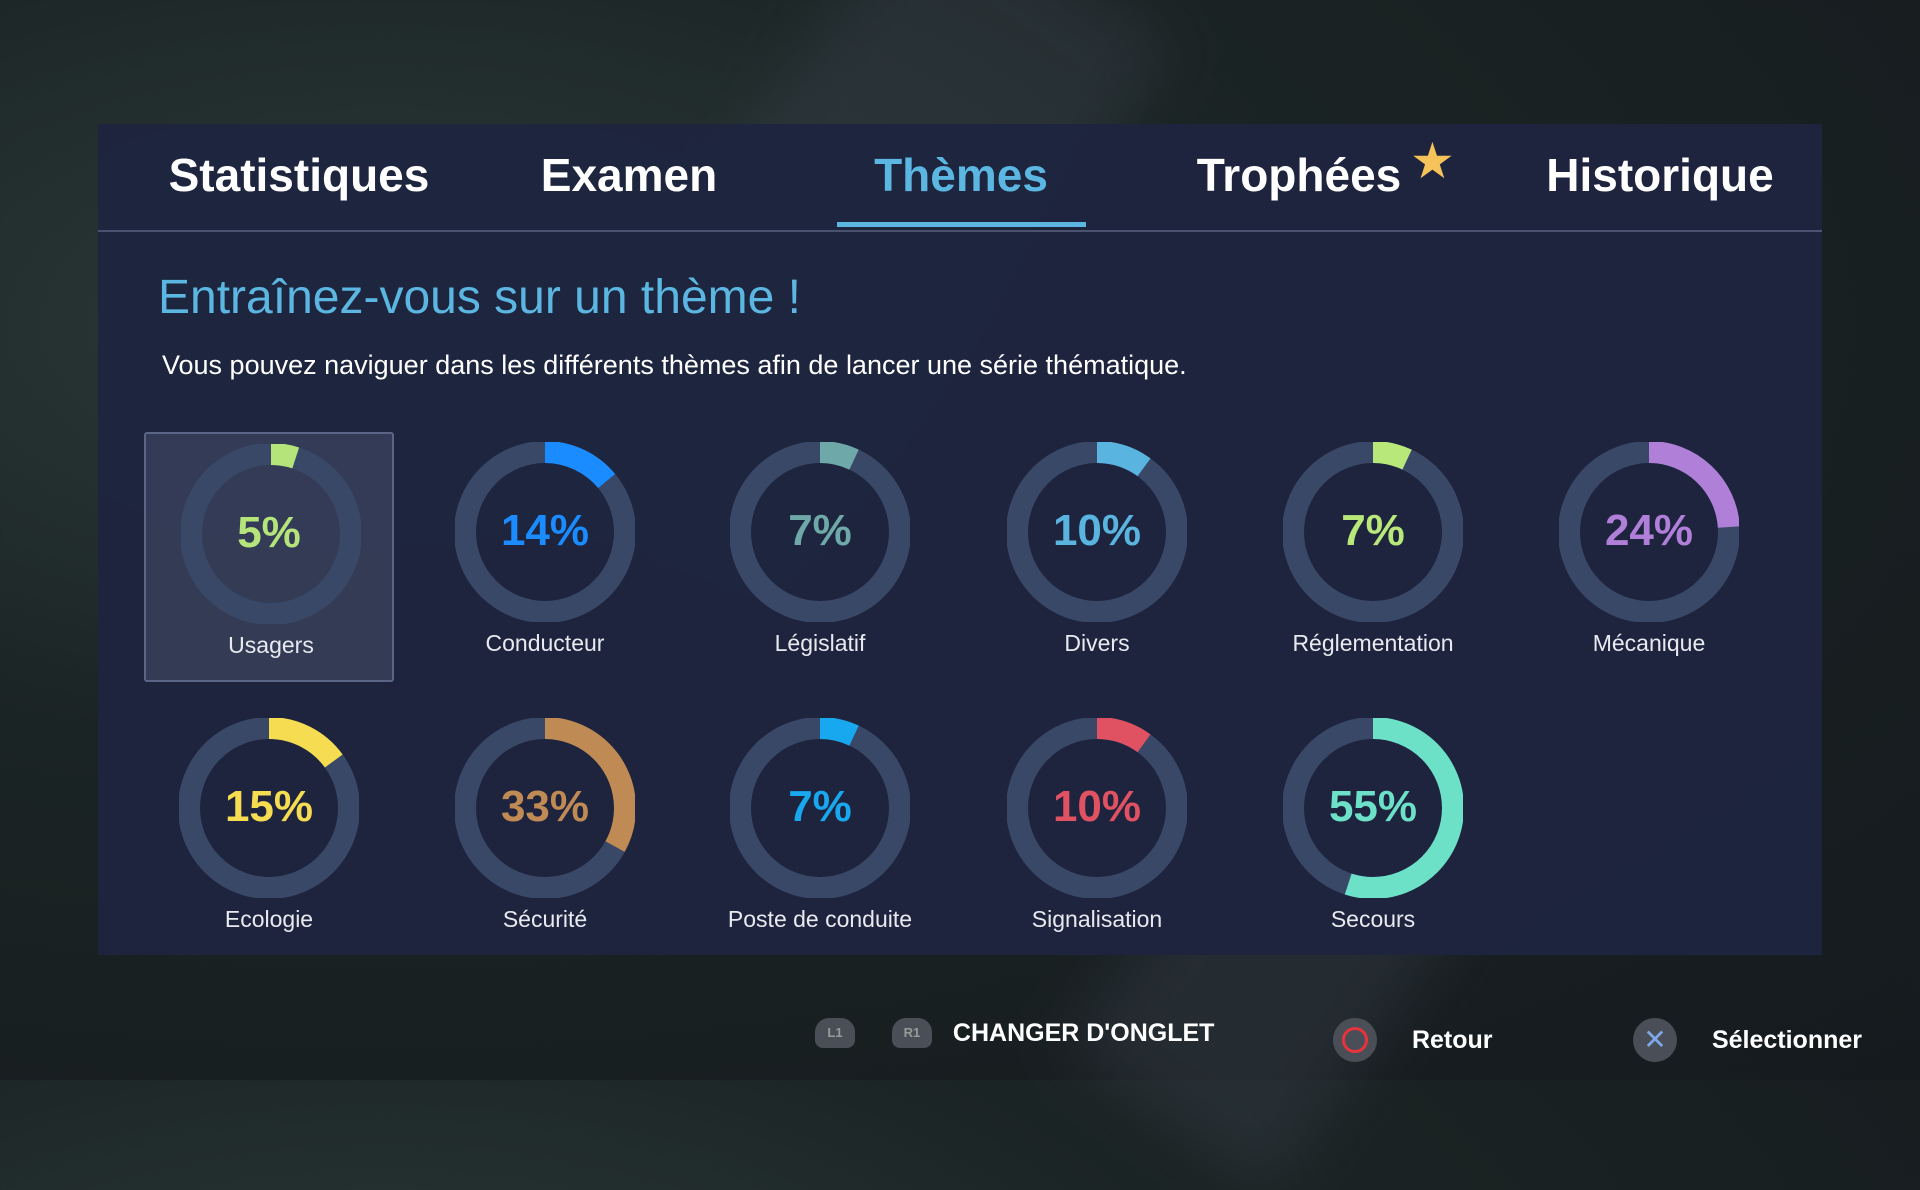  I want to click on theme-percent: 5%, so click(269, 532).